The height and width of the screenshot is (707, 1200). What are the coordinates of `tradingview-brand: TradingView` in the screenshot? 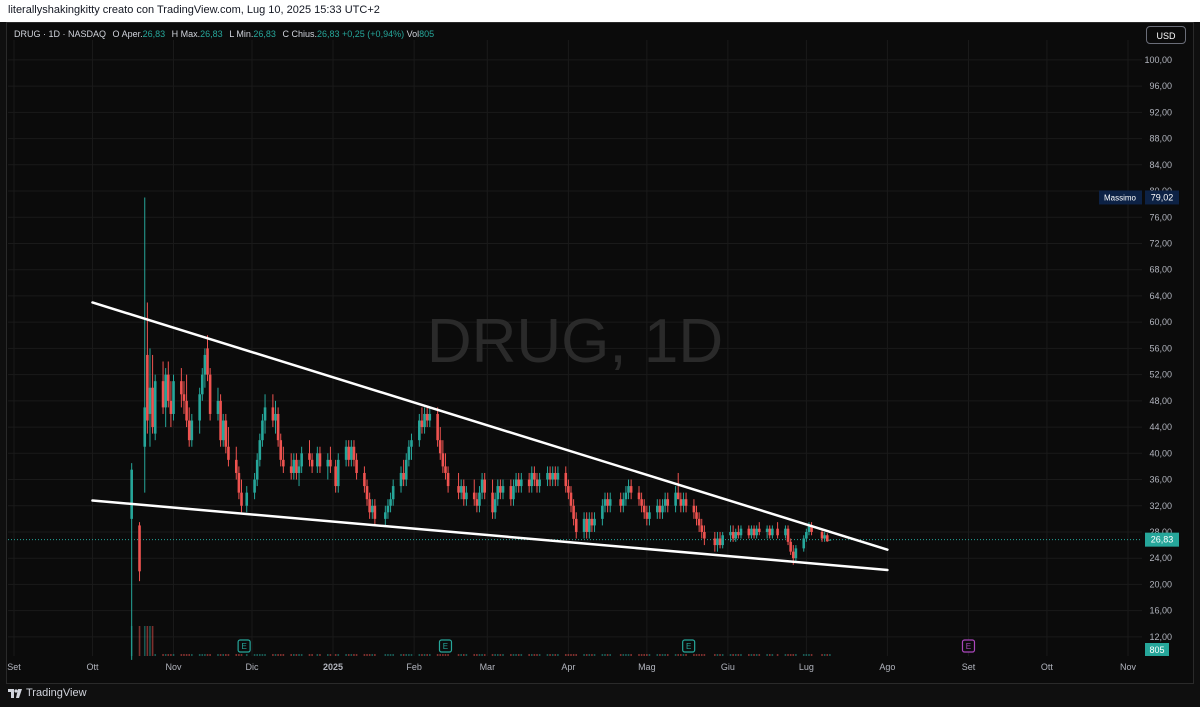 It's located at (56, 693).